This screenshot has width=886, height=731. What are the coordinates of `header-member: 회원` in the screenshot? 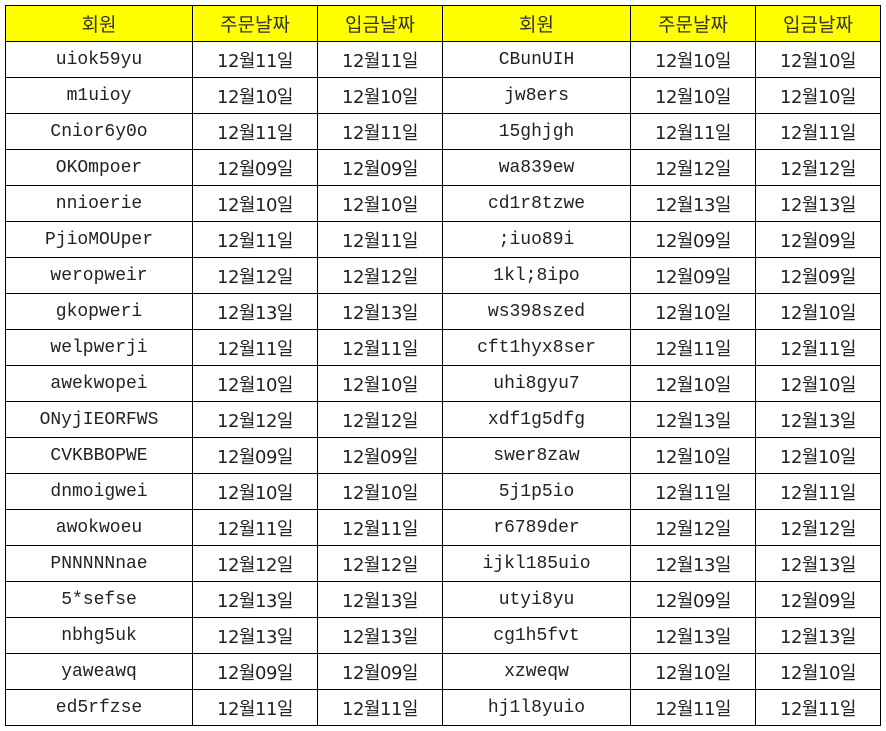 It's located at (99, 23).